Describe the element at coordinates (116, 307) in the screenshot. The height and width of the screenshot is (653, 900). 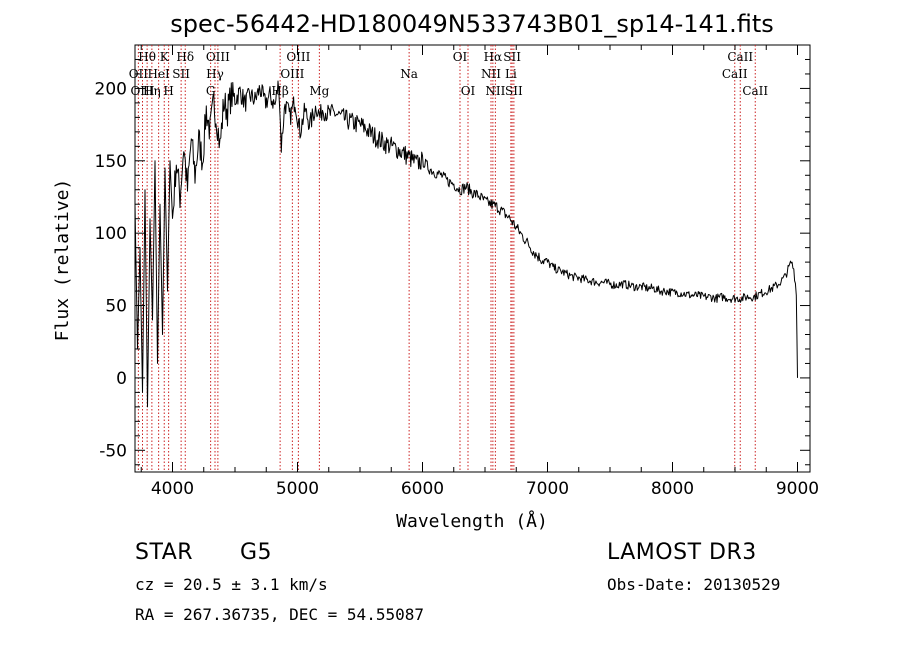
I see `y-tick-label-2: 50` at that location.